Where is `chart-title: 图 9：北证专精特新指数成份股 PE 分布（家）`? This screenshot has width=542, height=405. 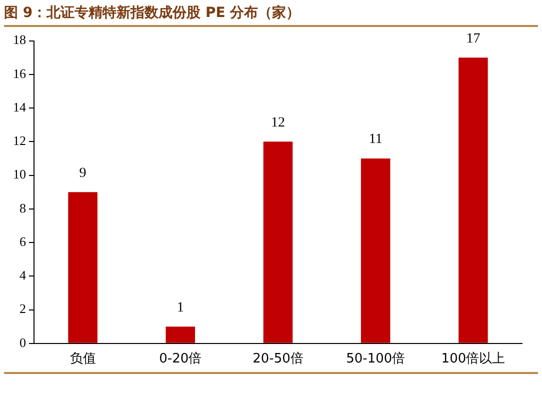
chart-title: 图 9：北证专精特新指数成份股 PE 分布（家） is located at coordinates (271, 15).